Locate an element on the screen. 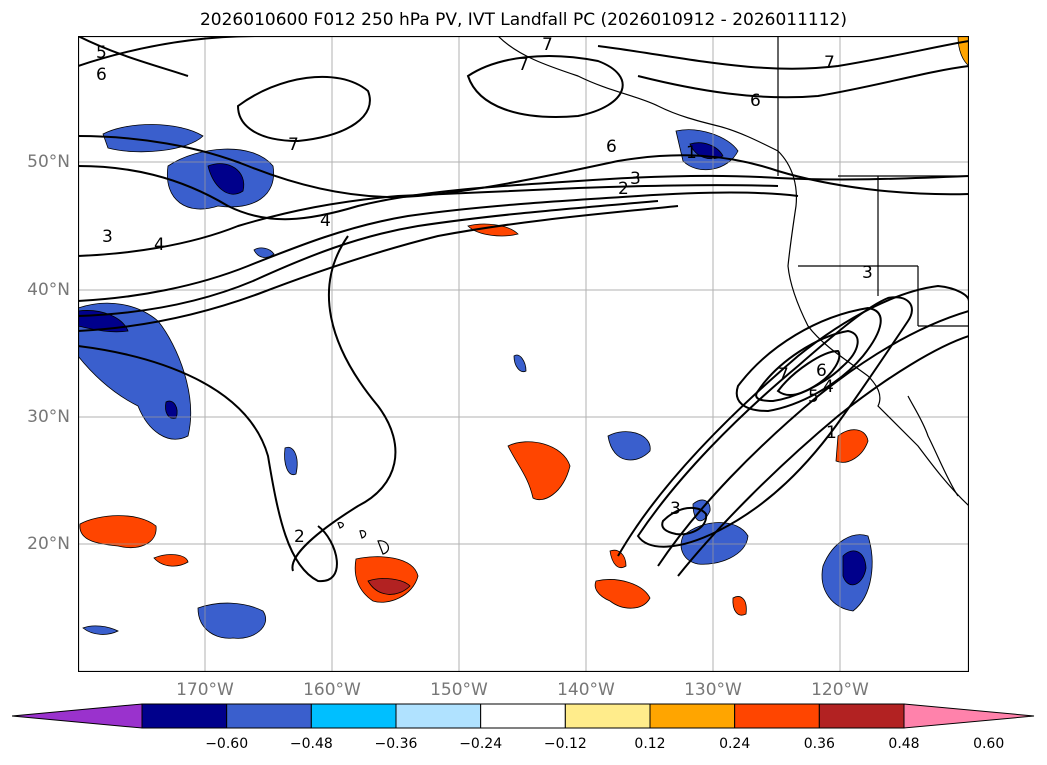  colorbar-tick-label: −0.36 is located at coordinates (396, 744).